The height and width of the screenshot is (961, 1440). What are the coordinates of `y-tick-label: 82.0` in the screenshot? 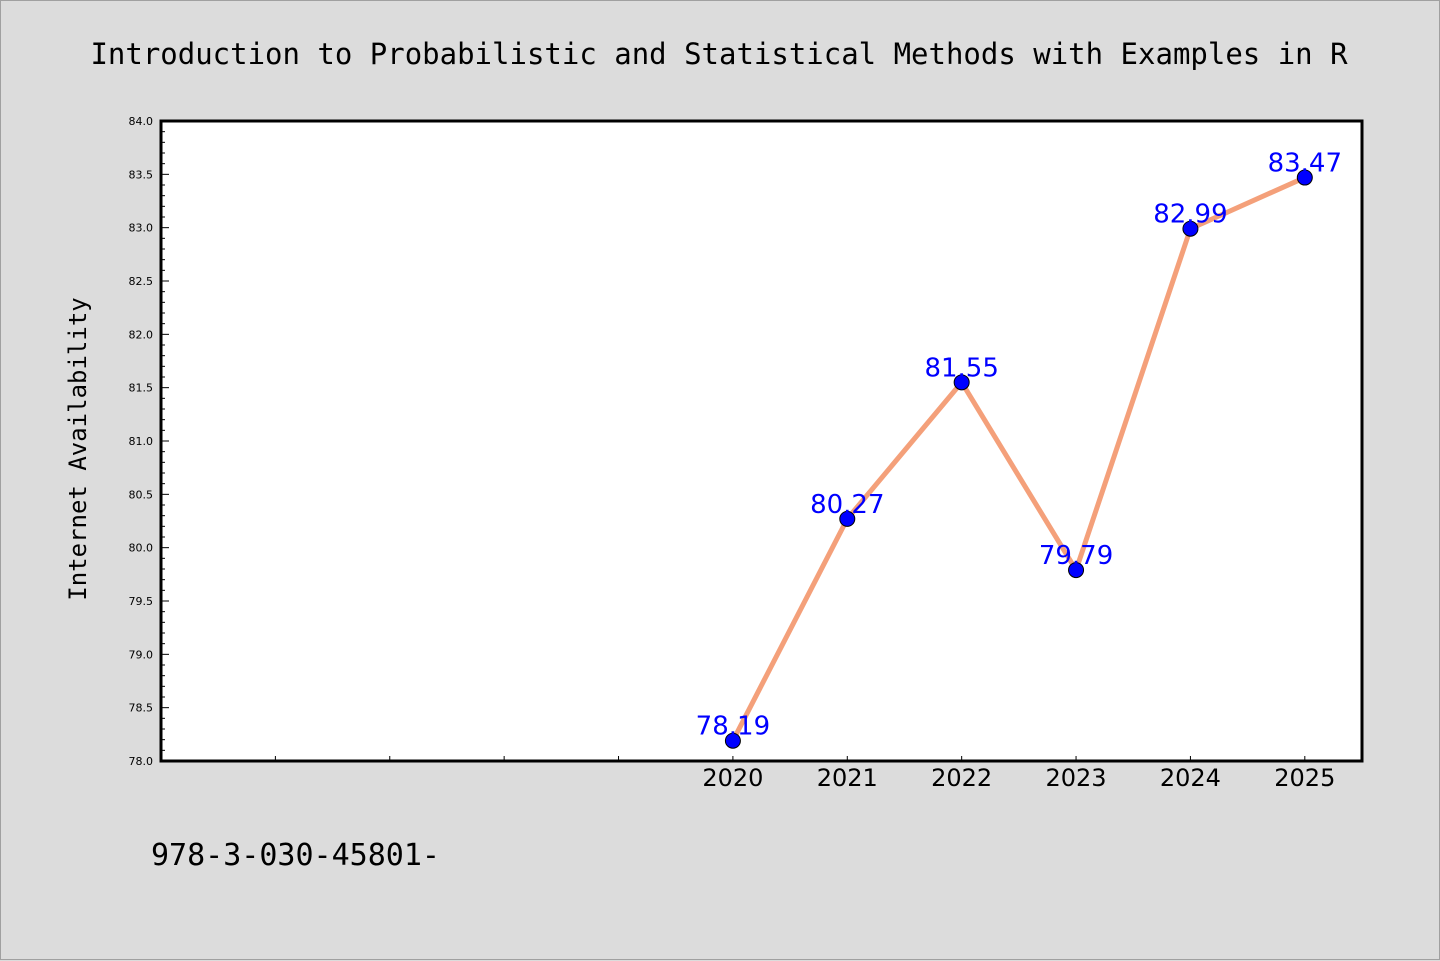 It's located at (141, 334).